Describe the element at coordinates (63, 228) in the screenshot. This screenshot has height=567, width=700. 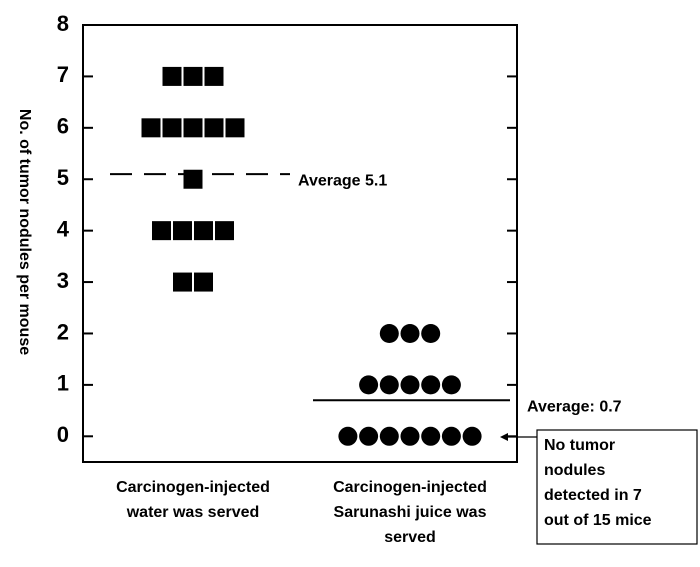
I see `y-tick-label: 4` at that location.